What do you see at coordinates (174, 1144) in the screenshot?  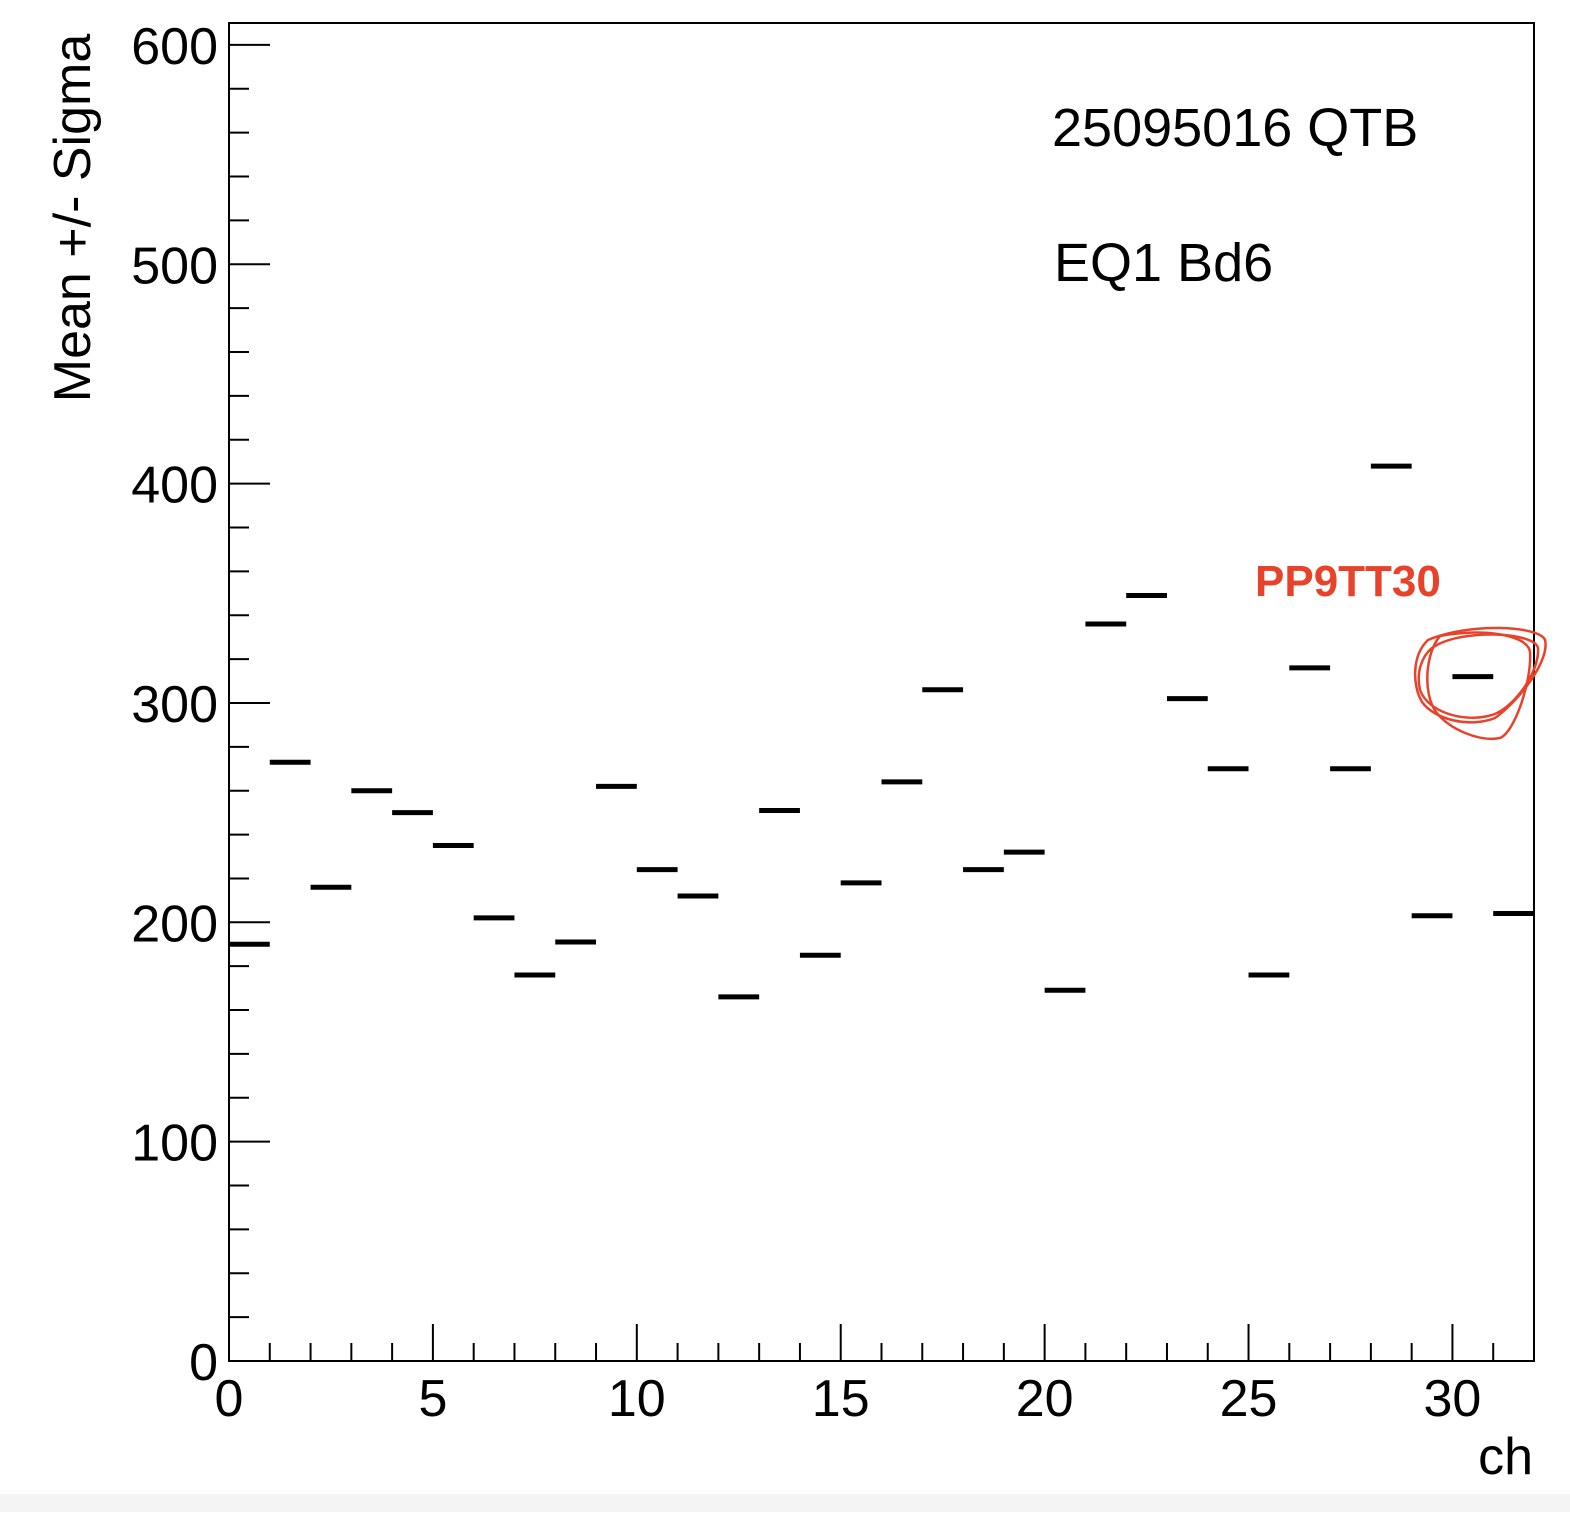 I see `y-tick-label: 100` at bounding box center [174, 1144].